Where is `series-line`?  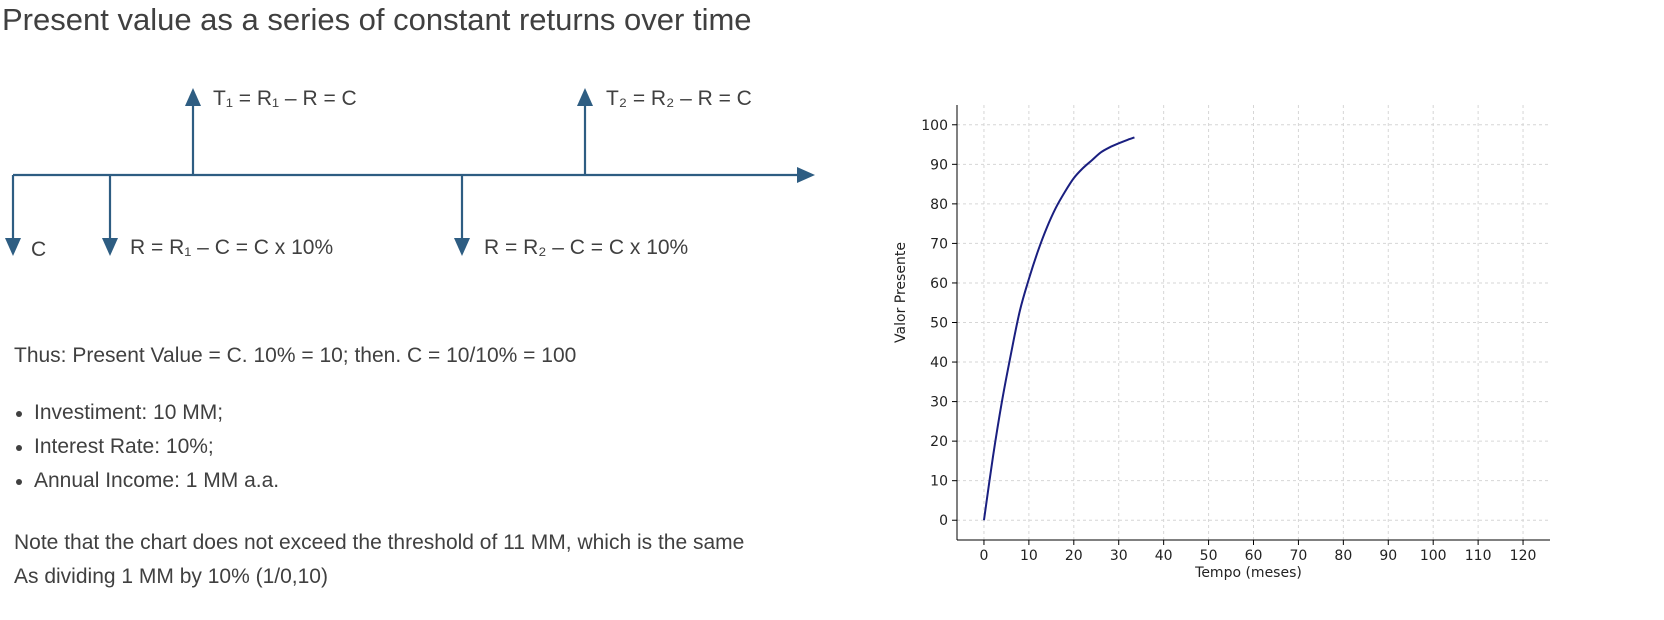
series-line is located at coordinates (1058, 328).